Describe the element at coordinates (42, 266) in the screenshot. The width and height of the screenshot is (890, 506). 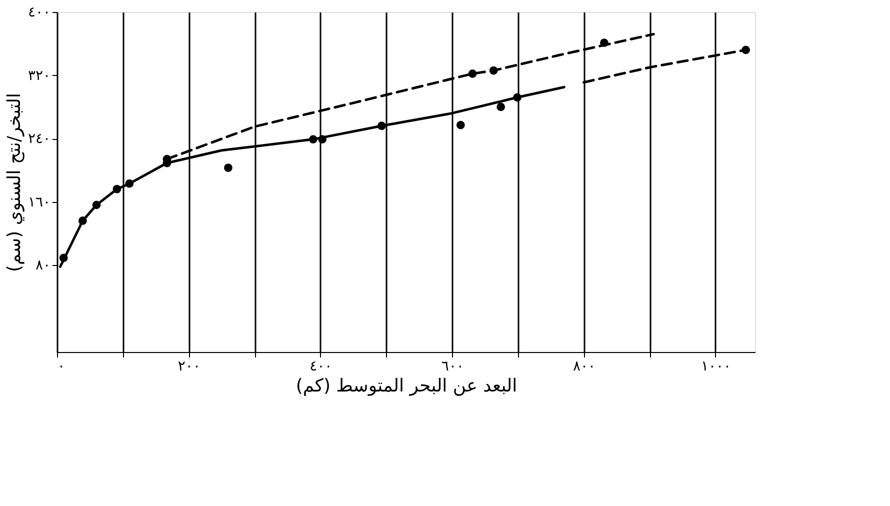
I see `y-tick-label: ٨٠` at that location.